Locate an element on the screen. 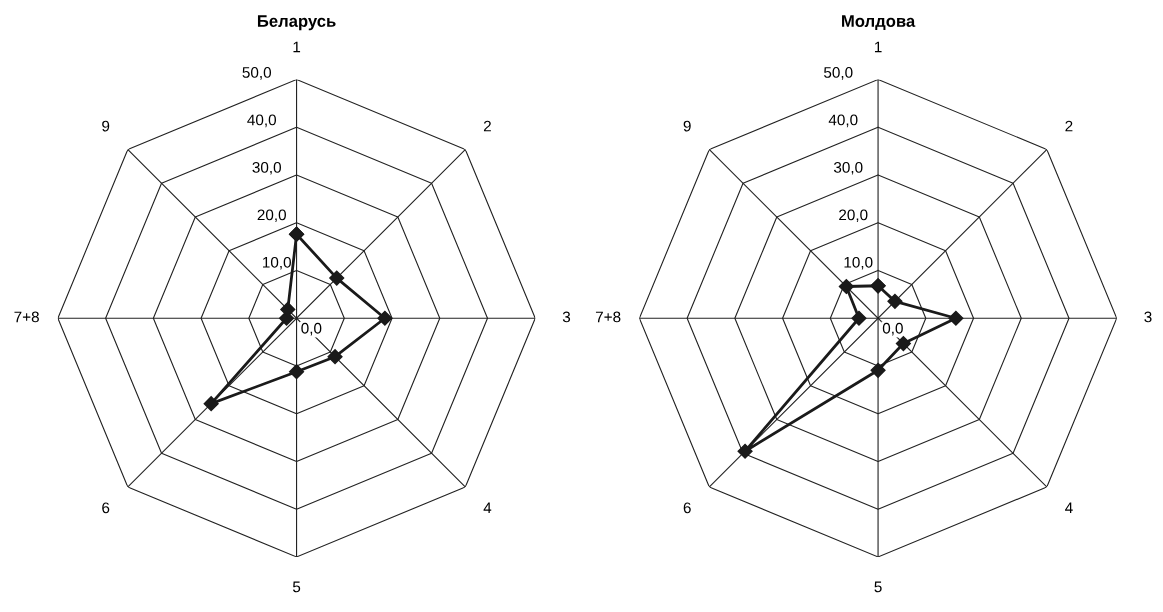 This screenshot has width=1163, height=612. chart-title: Беларусь is located at coordinates (296, 23).